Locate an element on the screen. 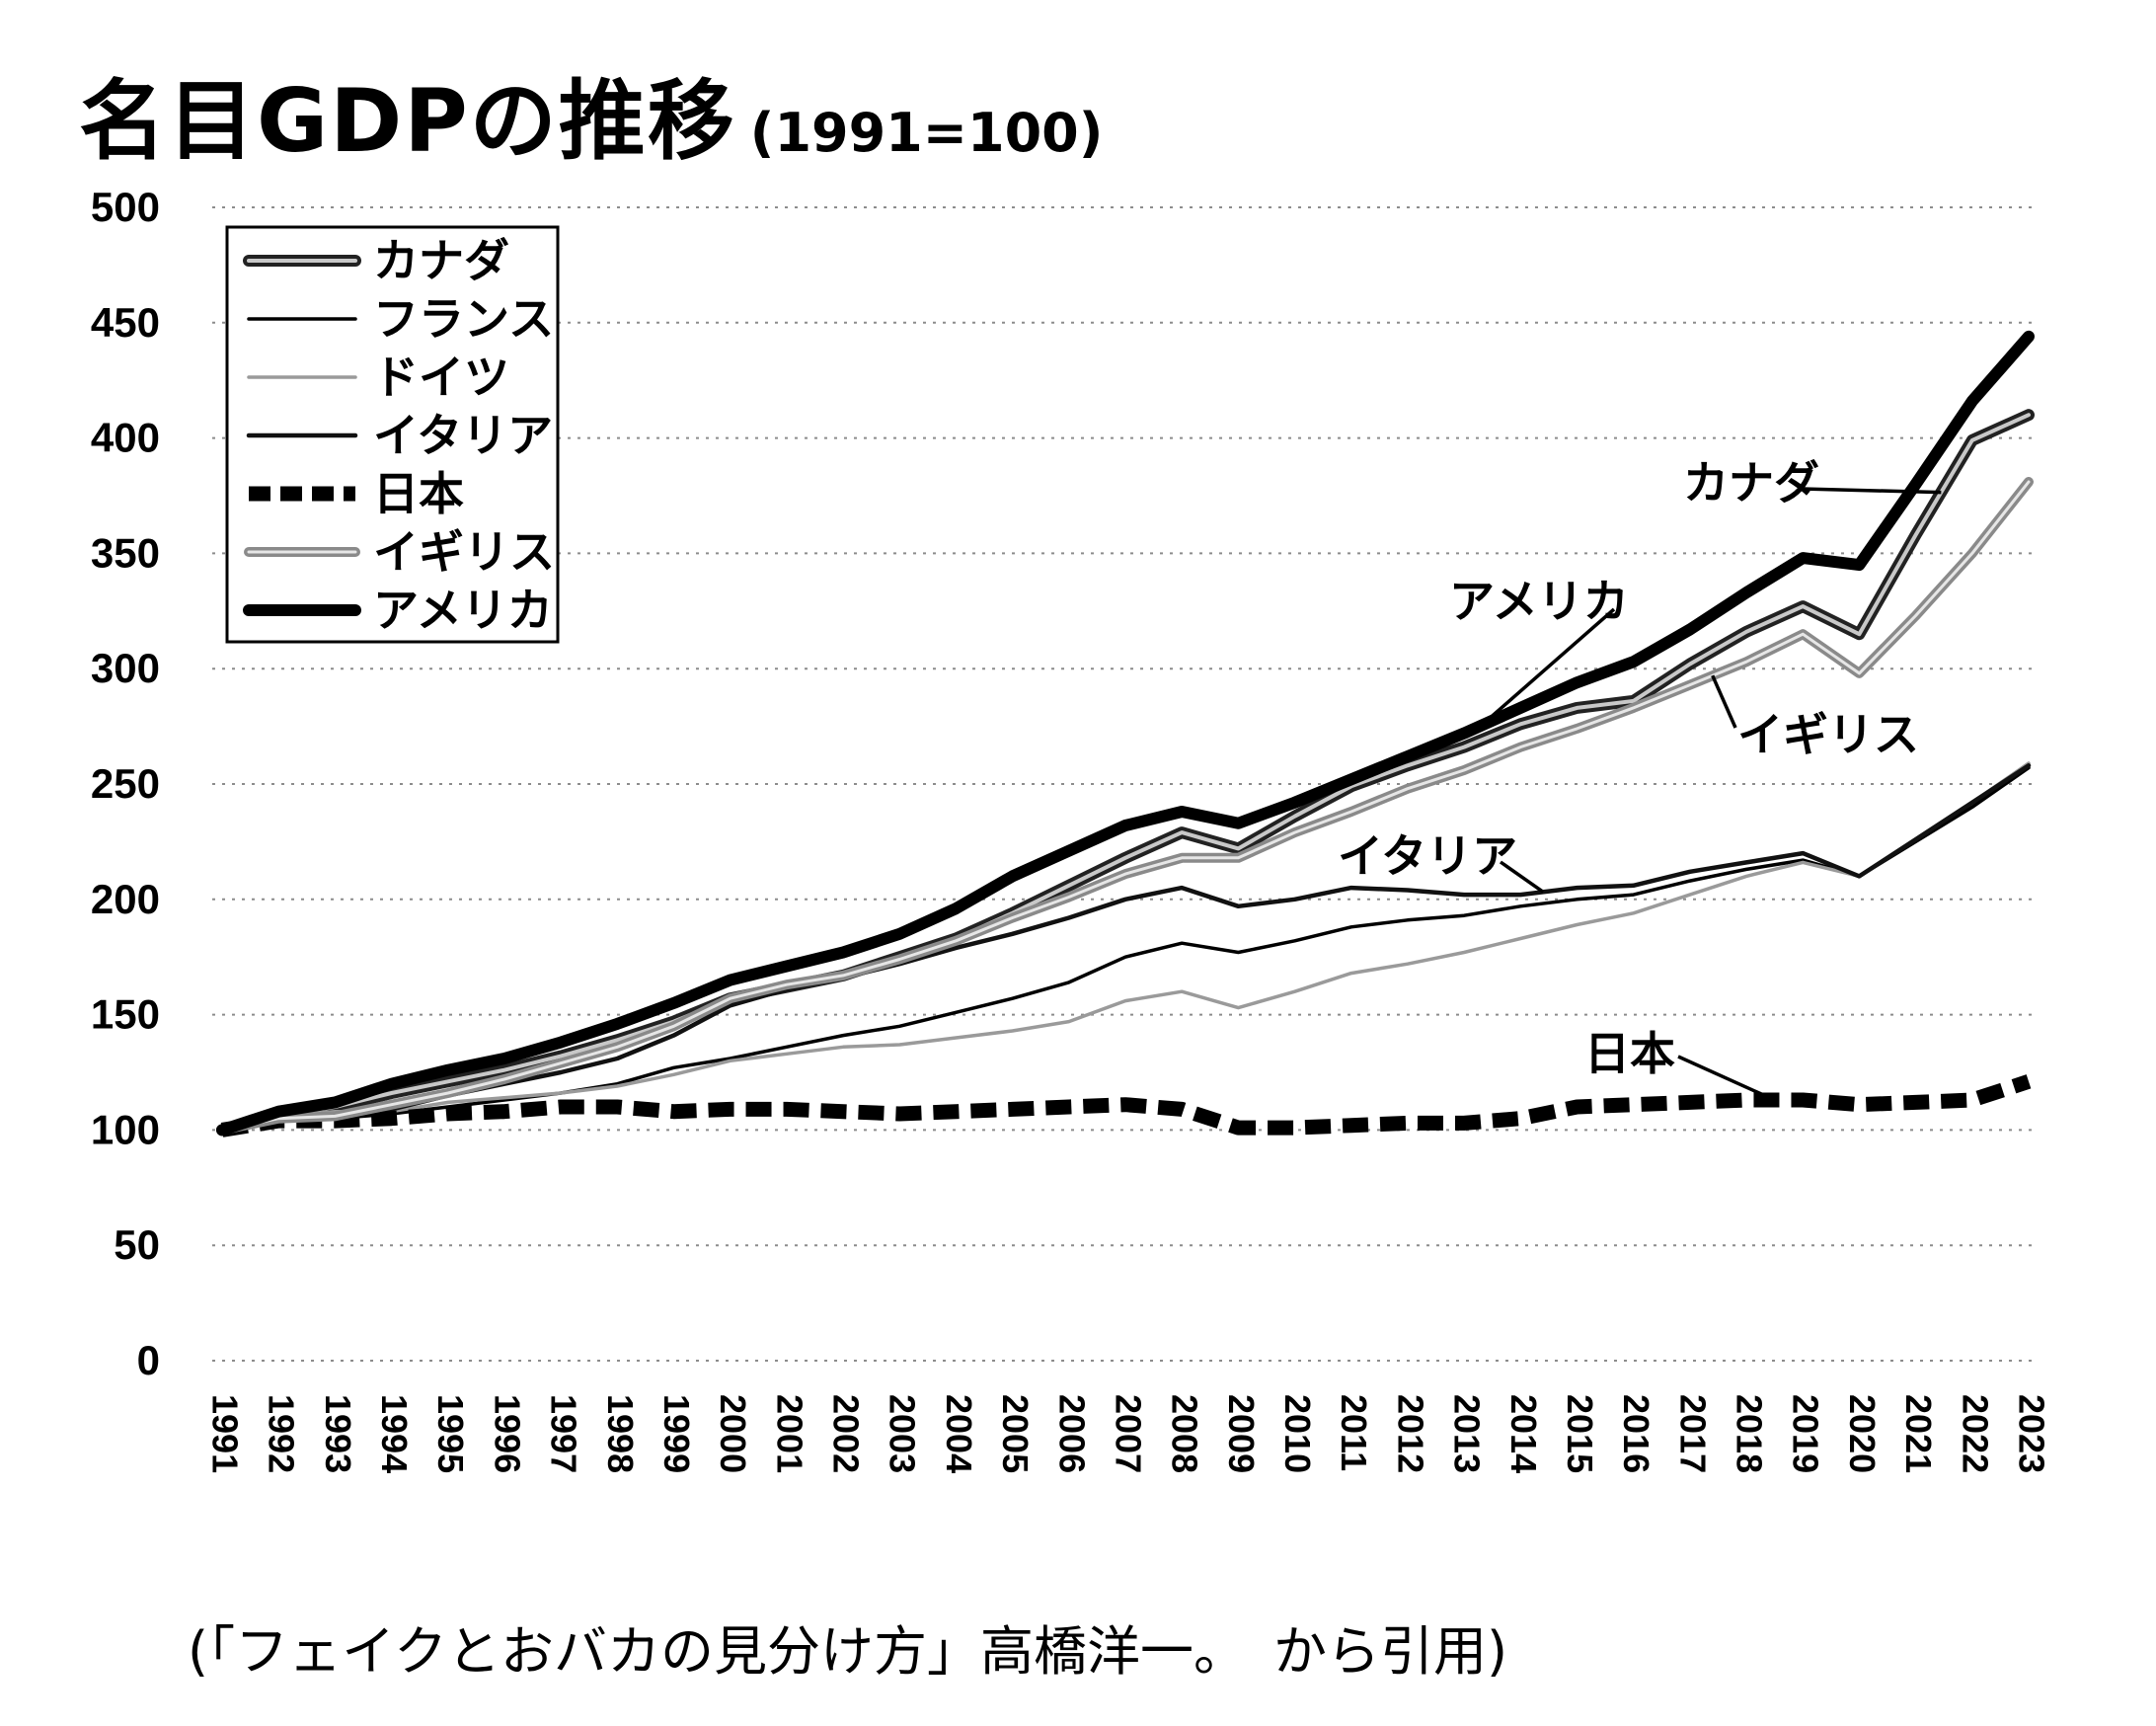  legend-entry-7: アメリカ is located at coordinates (398, 610).